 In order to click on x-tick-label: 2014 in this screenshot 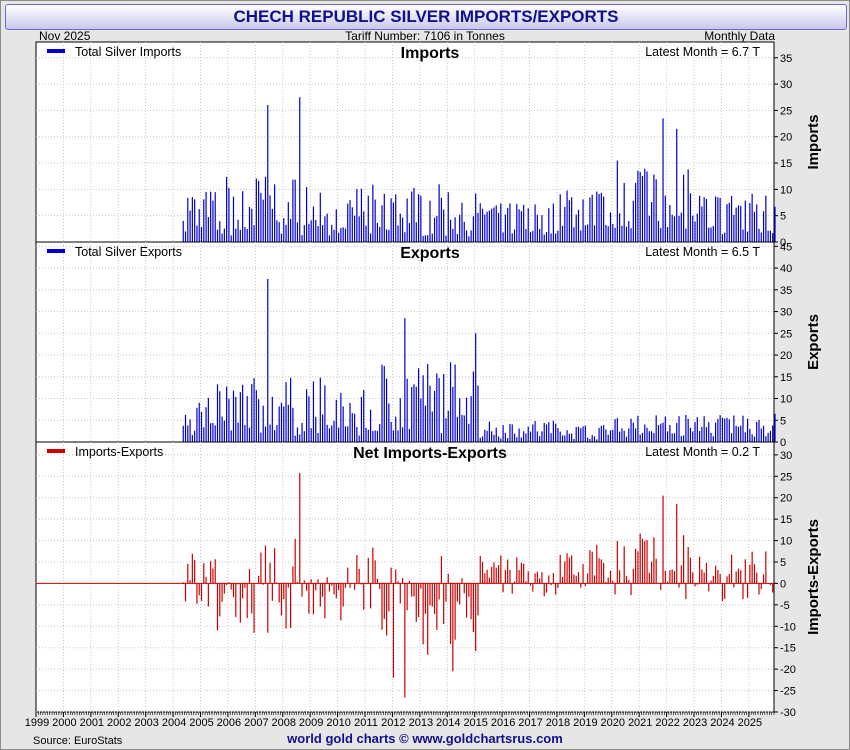, I will do `click(448, 723)`.